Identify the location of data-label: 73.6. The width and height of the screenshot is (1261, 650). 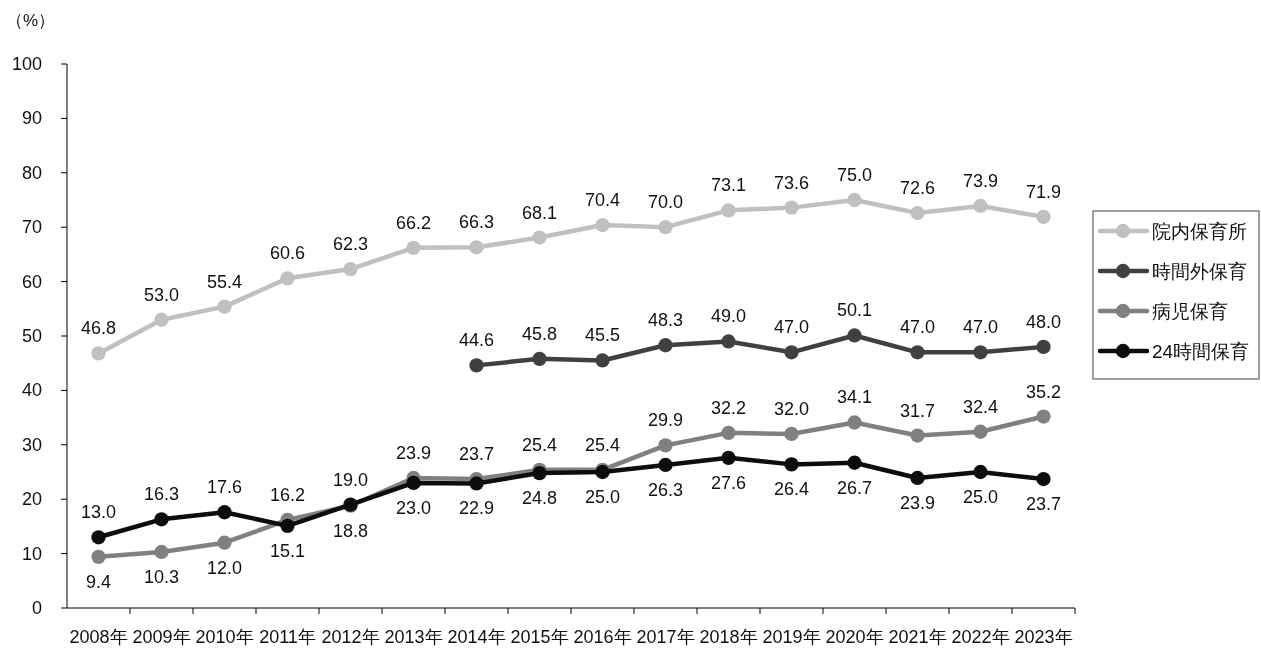
(791, 182).